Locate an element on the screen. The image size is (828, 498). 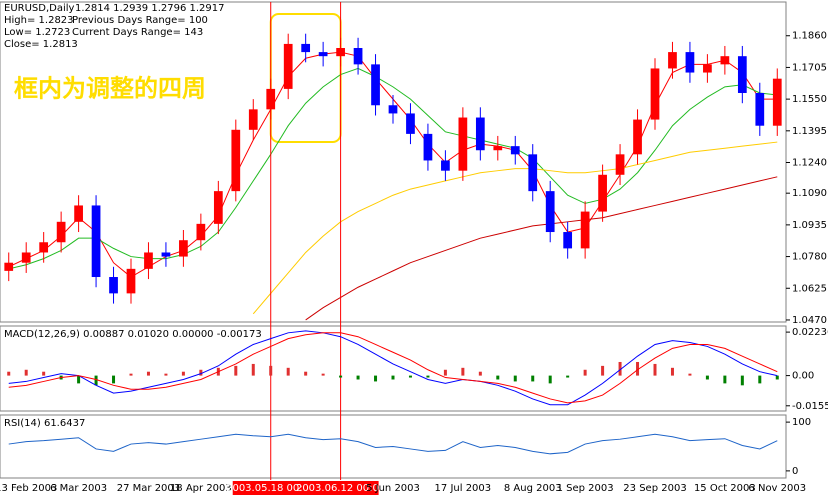
y-tick-label: 1.1395 is located at coordinates (809, 131).